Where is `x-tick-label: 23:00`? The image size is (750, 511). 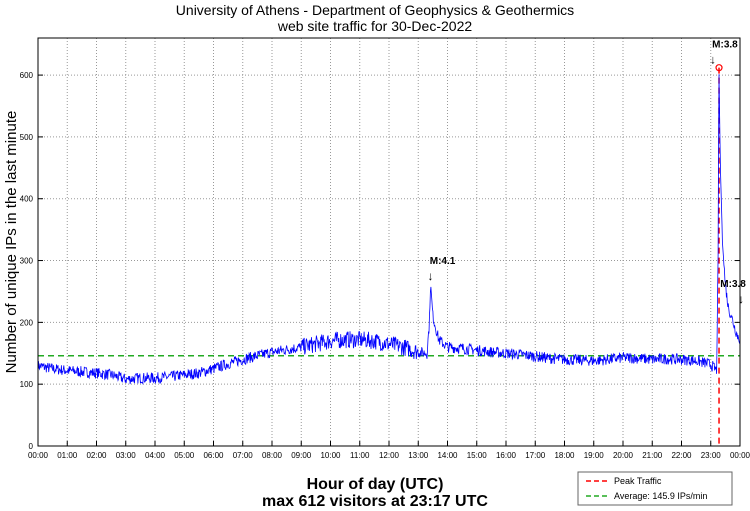 x-tick-label: 23:00 is located at coordinates (711, 455).